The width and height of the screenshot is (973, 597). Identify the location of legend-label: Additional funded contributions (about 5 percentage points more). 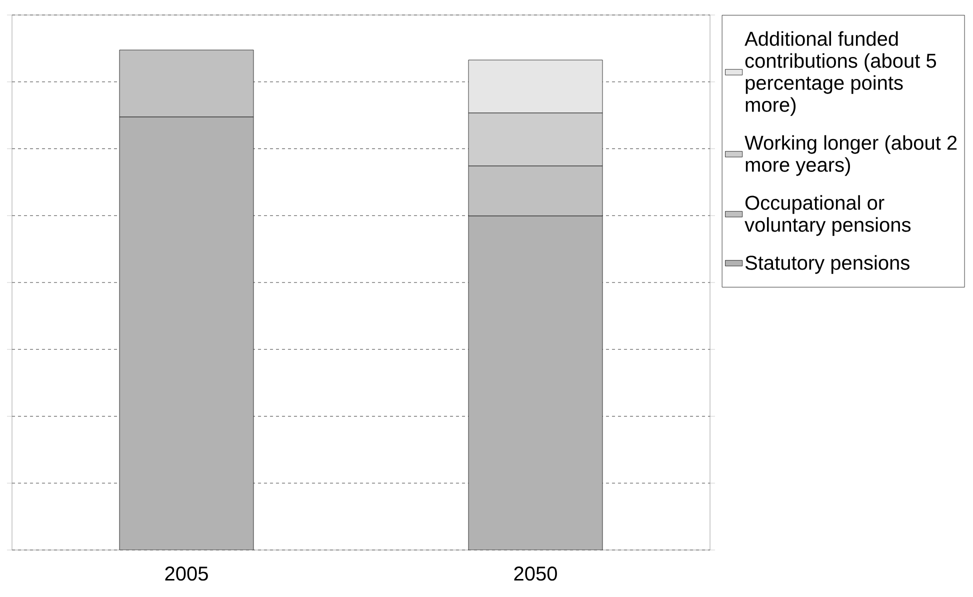
(840, 73).